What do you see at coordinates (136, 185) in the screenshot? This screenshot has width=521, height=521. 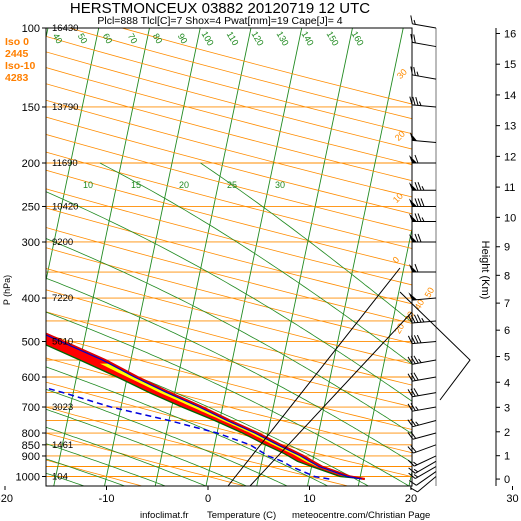 I see `isotherm-label: 15` at bounding box center [136, 185].